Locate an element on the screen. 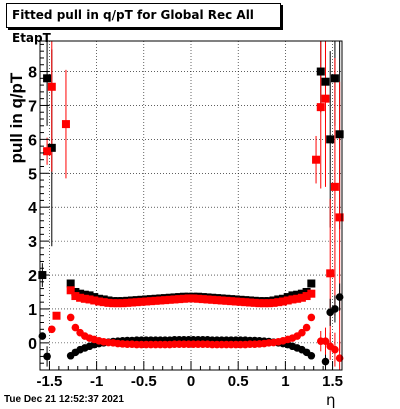 Image resolution: width=400 pixels, height=409 pixels. timestamp: Tue Dec 21 12:52:37 2021 is located at coordinates (64, 399).